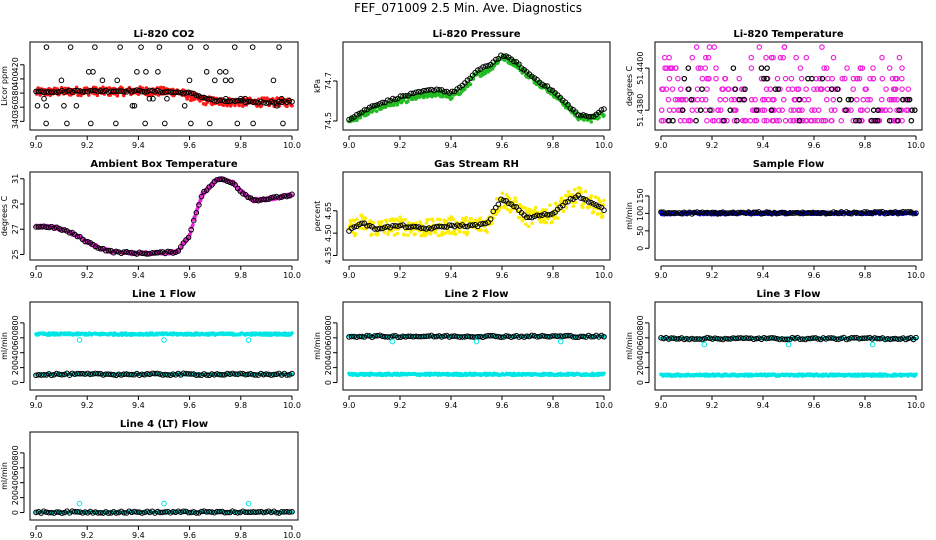 This screenshot has height=540, width=936. What do you see at coordinates (712, 145) in the screenshot?
I see `x-tick-label: 9.2` at bounding box center [712, 145].